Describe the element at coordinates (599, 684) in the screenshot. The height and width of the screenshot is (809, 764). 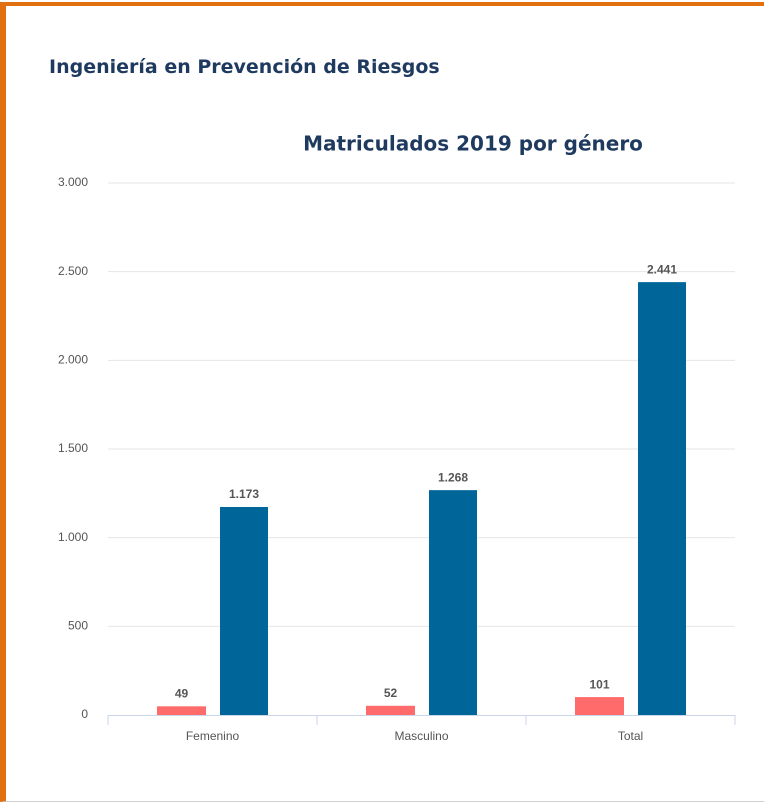
I see `data-label: 101` at that location.